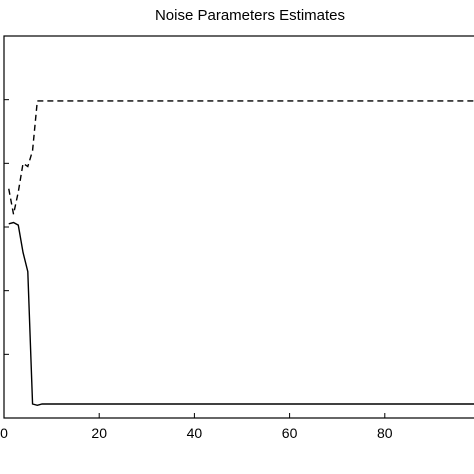 This screenshot has width=474, height=474. Describe the element at coordinates (6, 259) in the screenshot. I see `y-ticks` at that location.